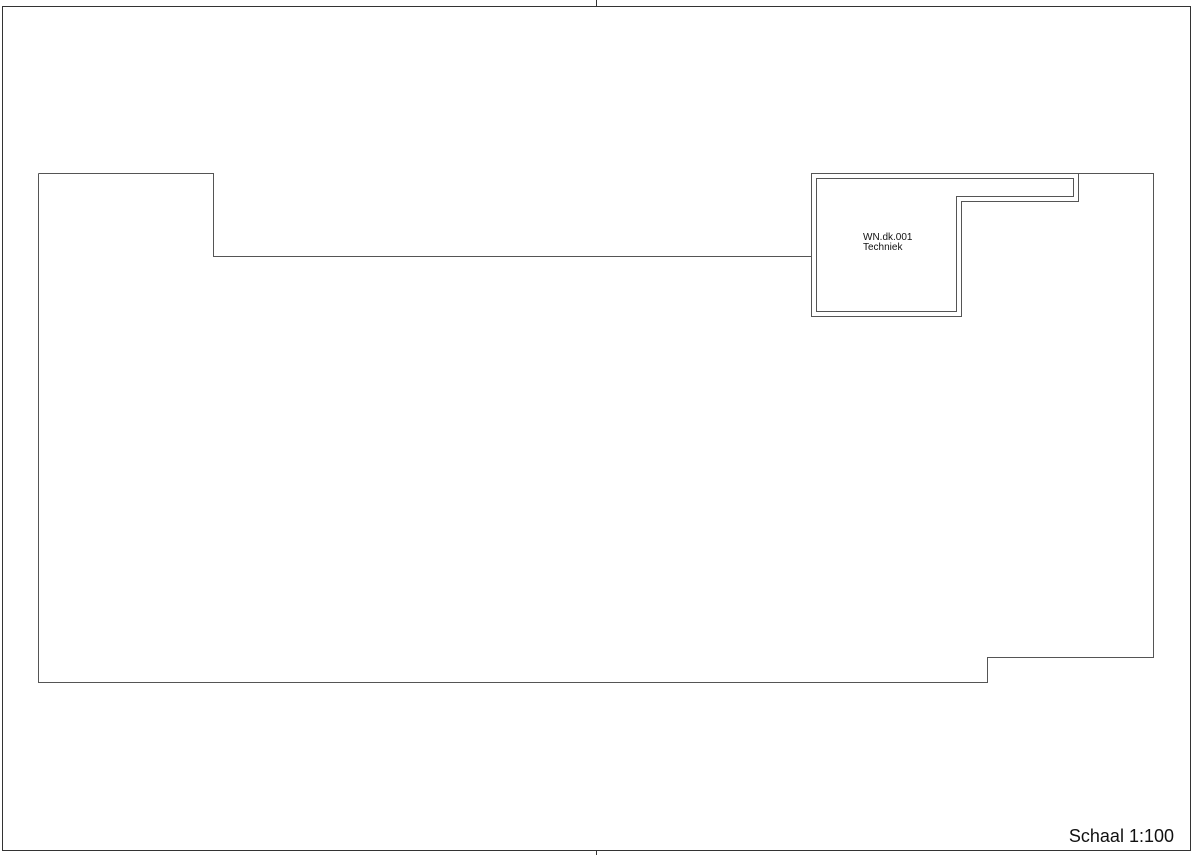  What do you see at coordinates (883, 247) in the screenshot?
I see `room-name: Techniek` at bounding box center [883, 247].